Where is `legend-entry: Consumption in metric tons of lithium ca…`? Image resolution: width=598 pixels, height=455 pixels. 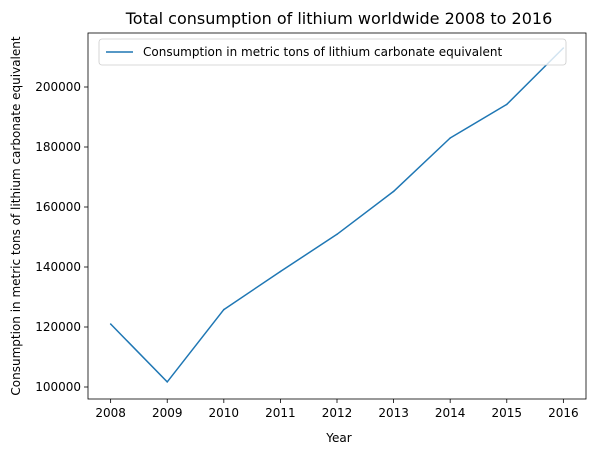
legend-entry: Consumption in metric tons of lithium ca… is located at coordinates (322, 52).